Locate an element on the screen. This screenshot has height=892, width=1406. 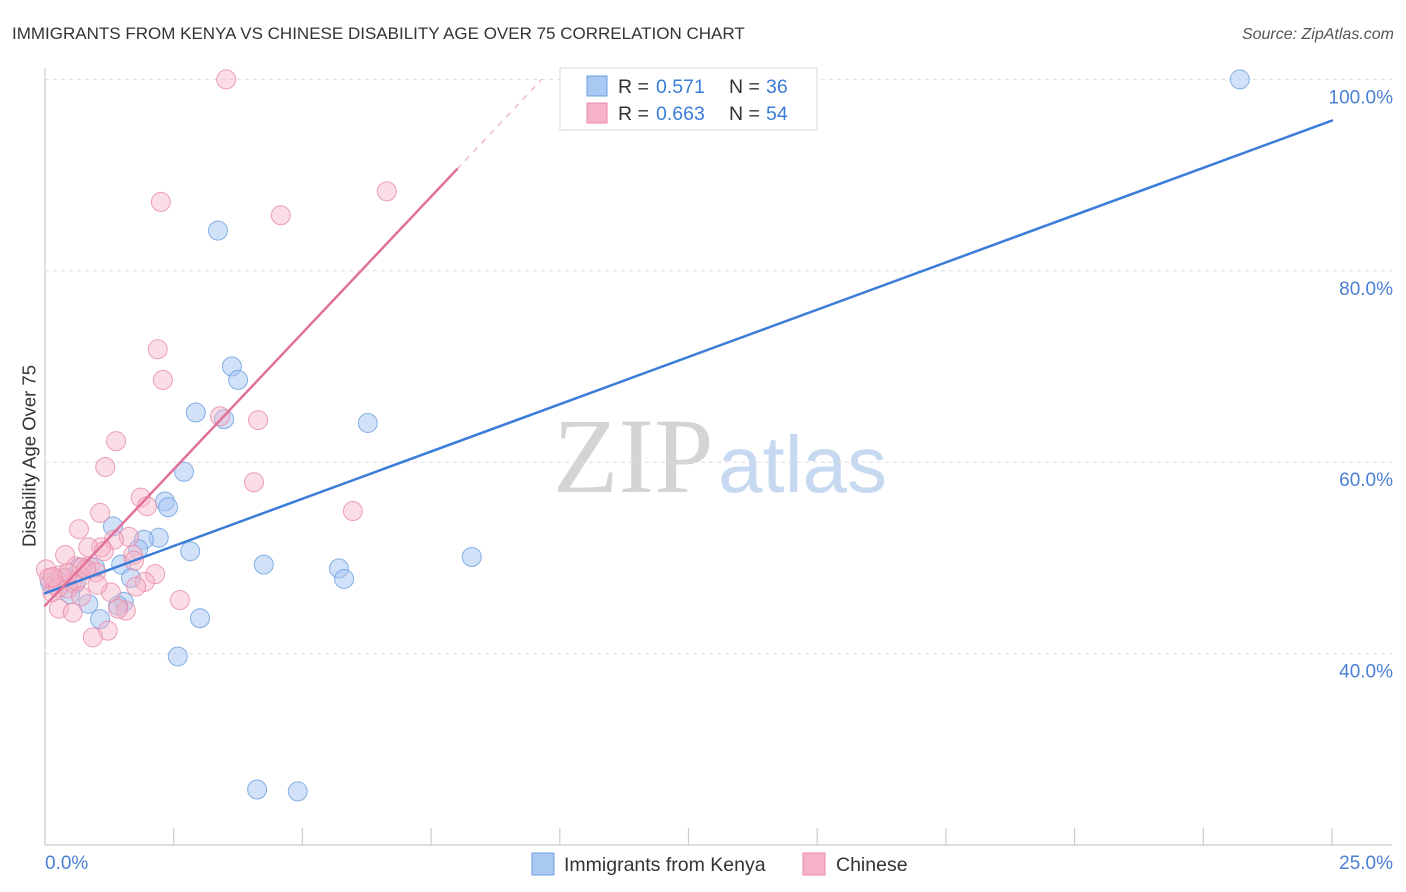
legend-swatch-chinese is located at coordinates (597, 113).